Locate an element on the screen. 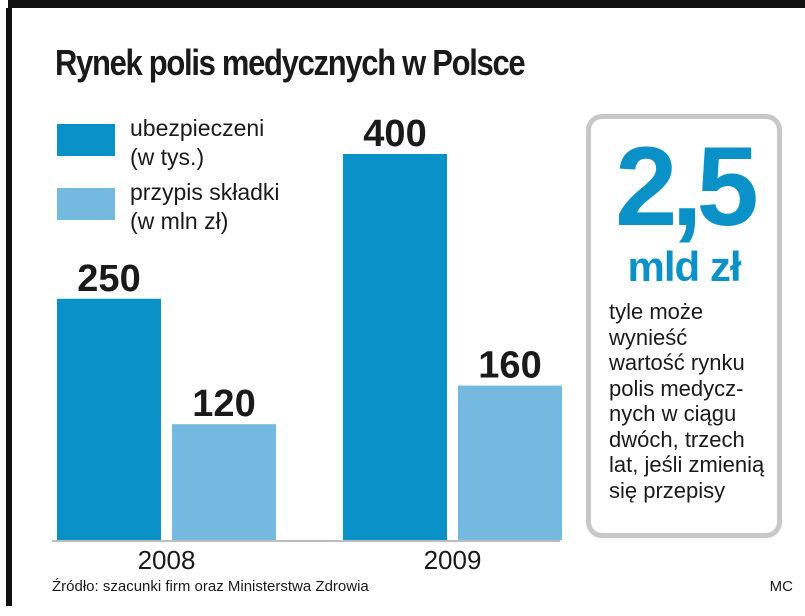 The height and width of the screenshot is (616, 805). frame-left-rule is located at coordinates (9, 307).